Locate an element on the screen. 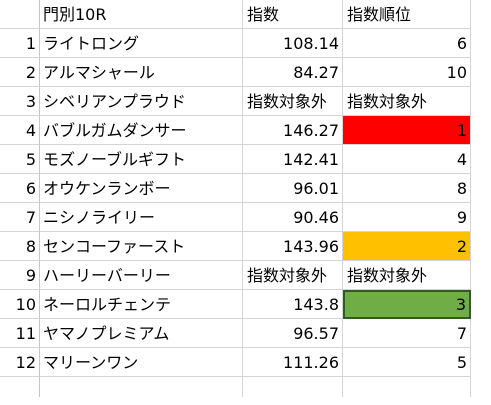 This screenshot has height=405, width=491. horse-name-cell: ハーリーバーリー is located at coordinates (141, 275).